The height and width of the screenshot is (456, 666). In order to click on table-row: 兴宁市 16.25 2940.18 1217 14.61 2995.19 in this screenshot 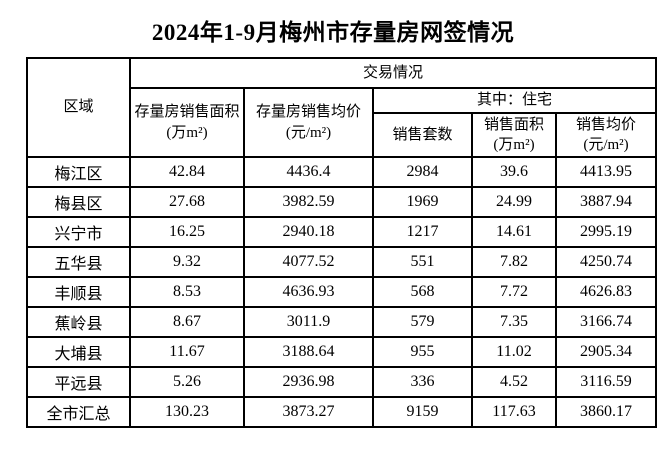, I will do `click(341, 232)`.